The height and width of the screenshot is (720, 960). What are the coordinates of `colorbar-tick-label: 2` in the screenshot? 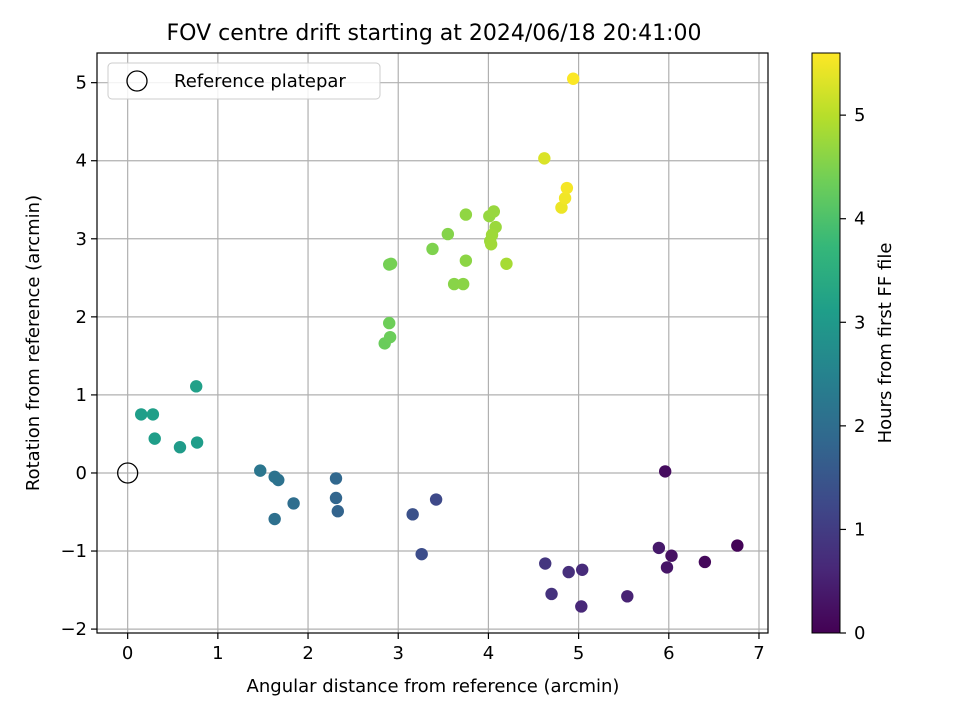 It's located at (859, 426).